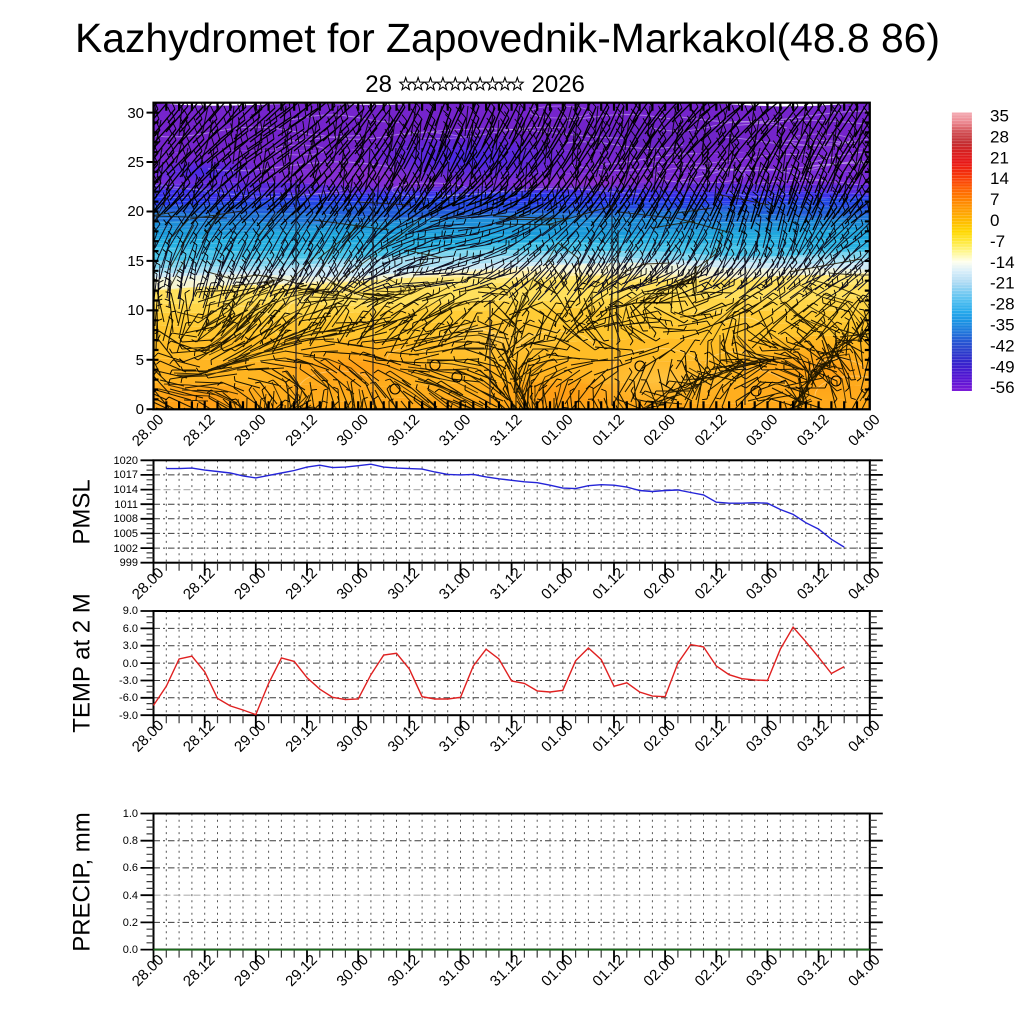 The height and width of the screenshot is (1024, 1024). I want to click on svg-text: -49, so click(1002, 366).